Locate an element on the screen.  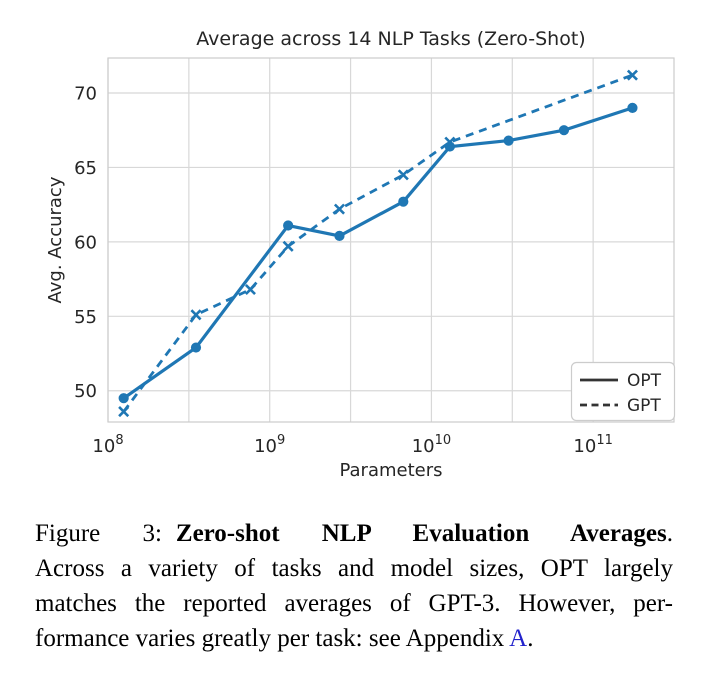
caption-bold-title: Zero-shot NLP Evaluation Averages is located at coordinates (421, 533).